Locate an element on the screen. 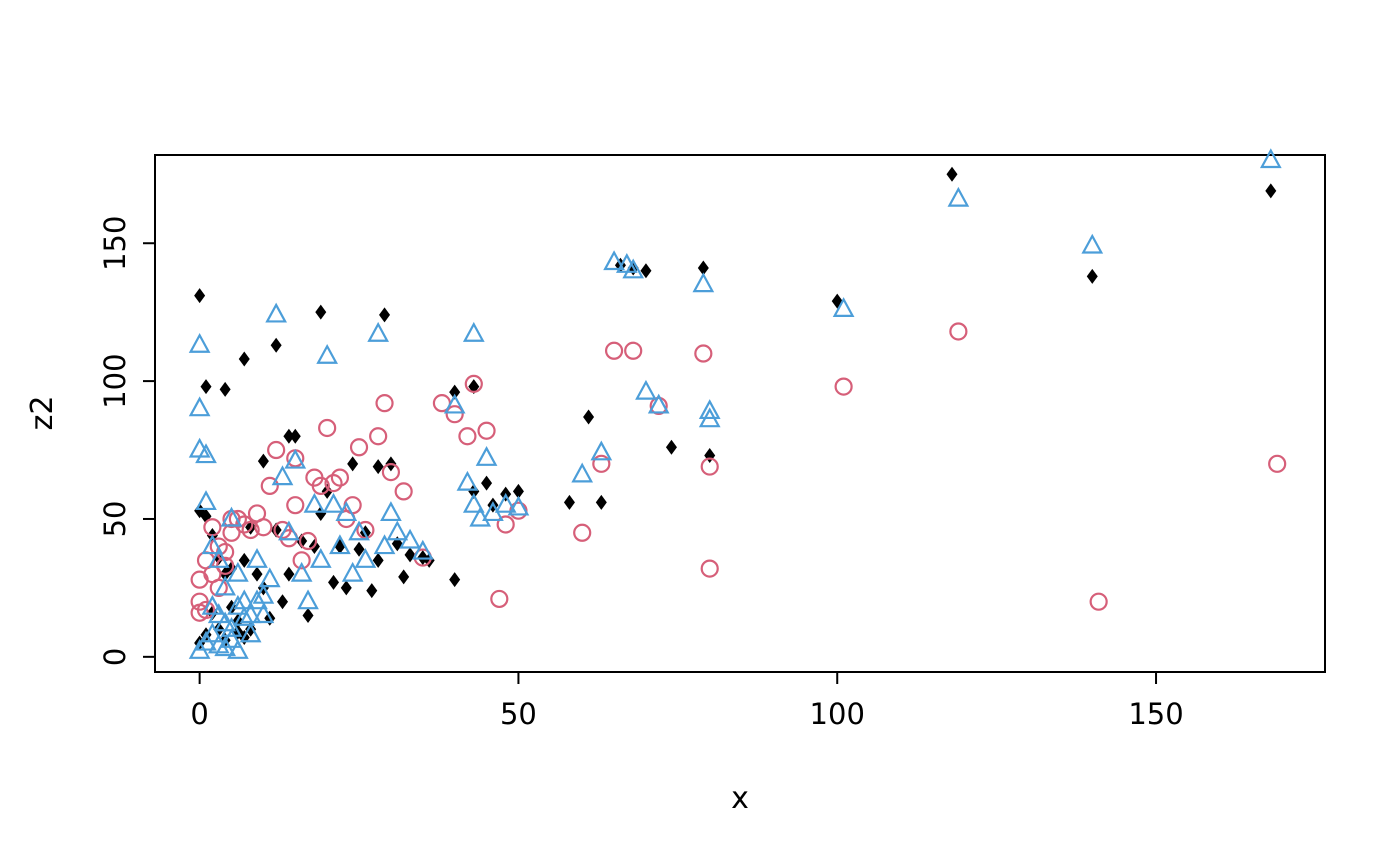 The height and width of the screenshot is (866, 1400). y-axis: 0 50 100 150 is located at coordinates (126, 441).